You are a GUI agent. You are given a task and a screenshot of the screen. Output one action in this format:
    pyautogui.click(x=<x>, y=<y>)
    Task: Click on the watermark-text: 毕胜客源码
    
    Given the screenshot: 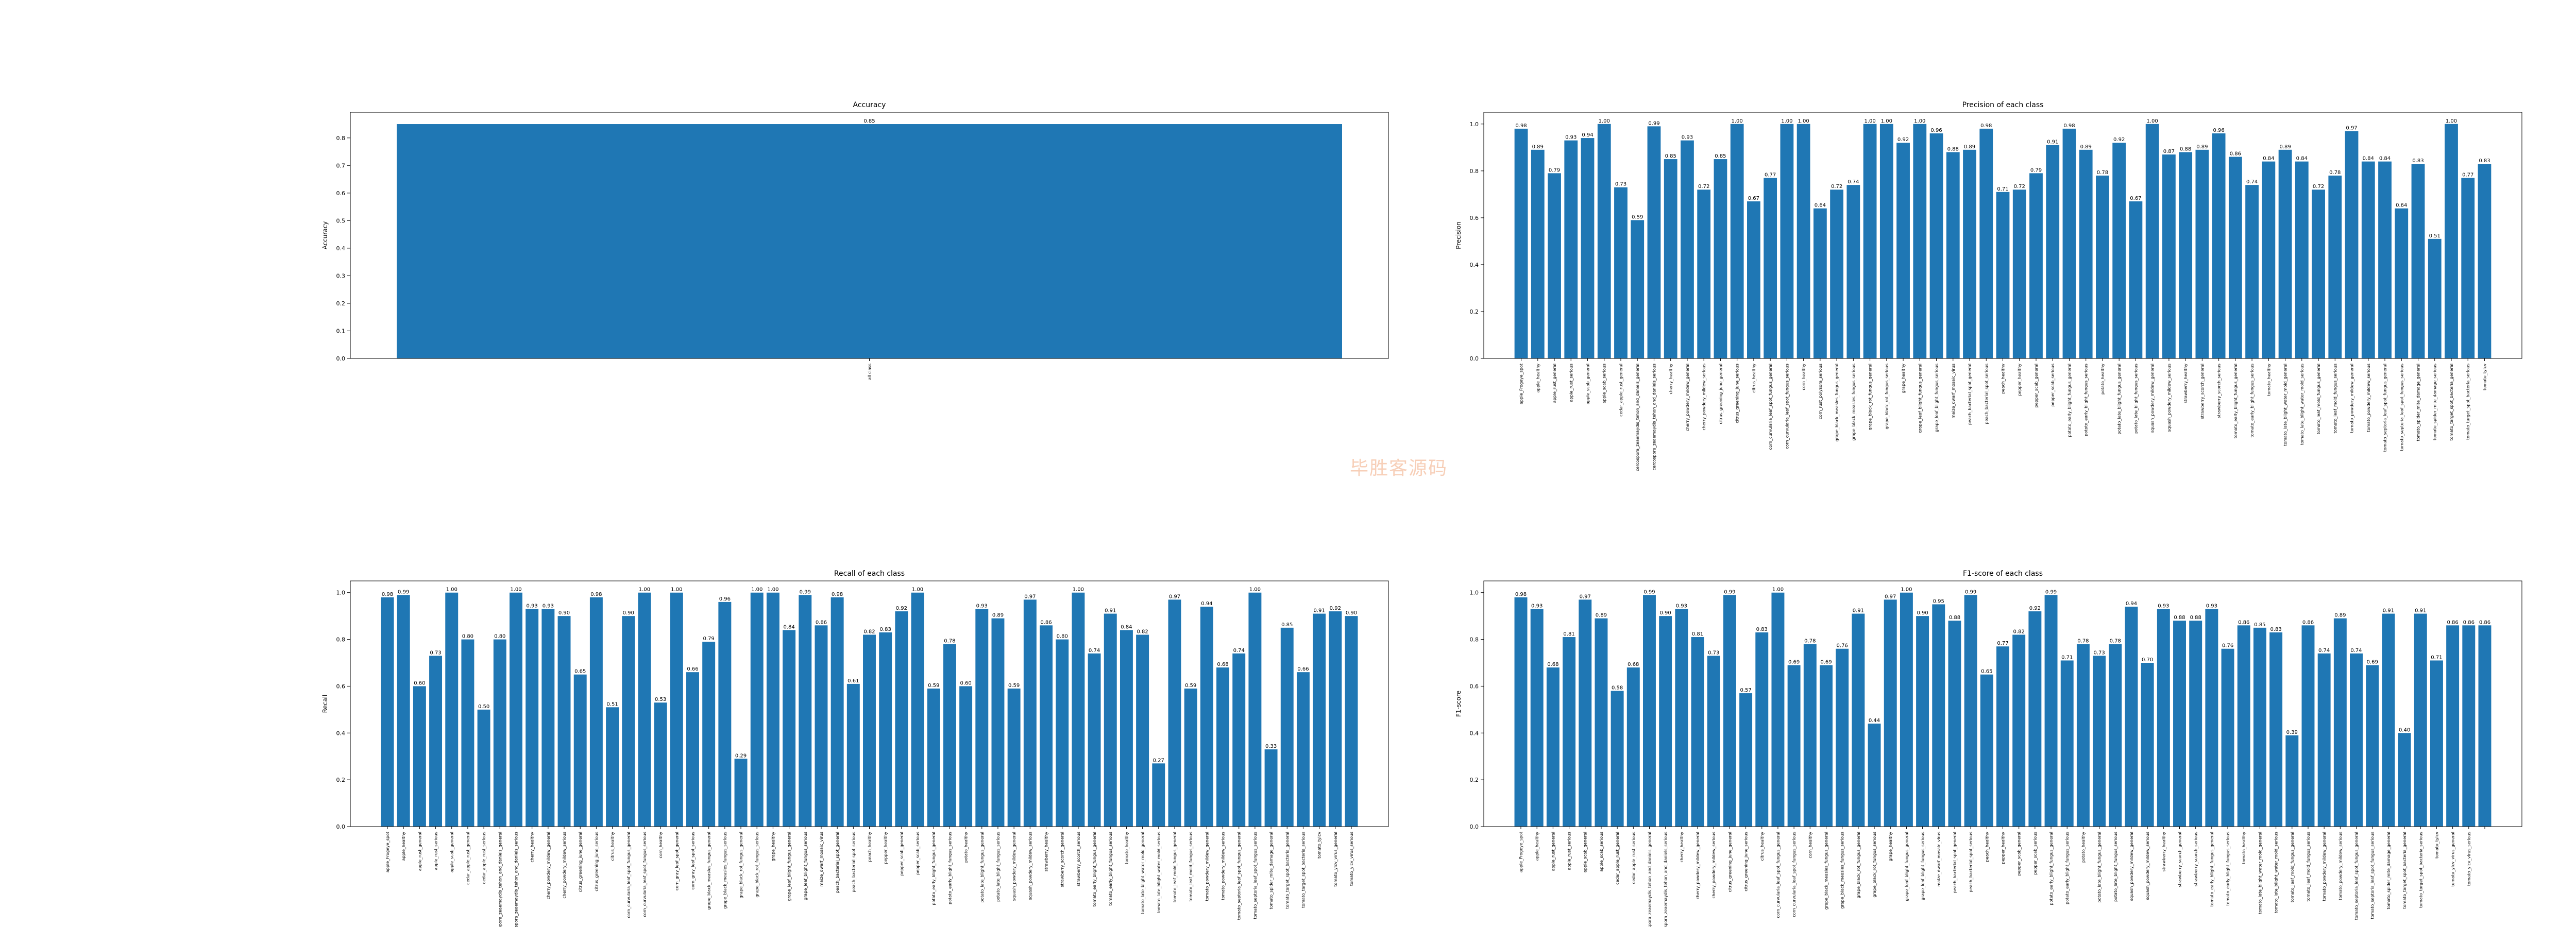 What is the action you would take?
    pyautogui.click(x=1399, y=468)
    